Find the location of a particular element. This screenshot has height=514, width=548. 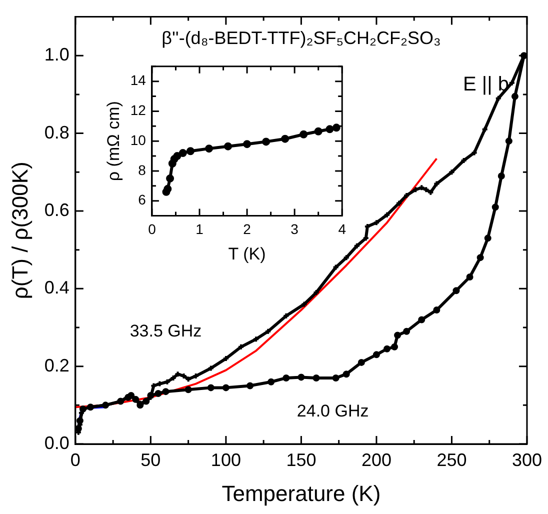

y-tick-label: 6 is located at coordinates (142, 200).